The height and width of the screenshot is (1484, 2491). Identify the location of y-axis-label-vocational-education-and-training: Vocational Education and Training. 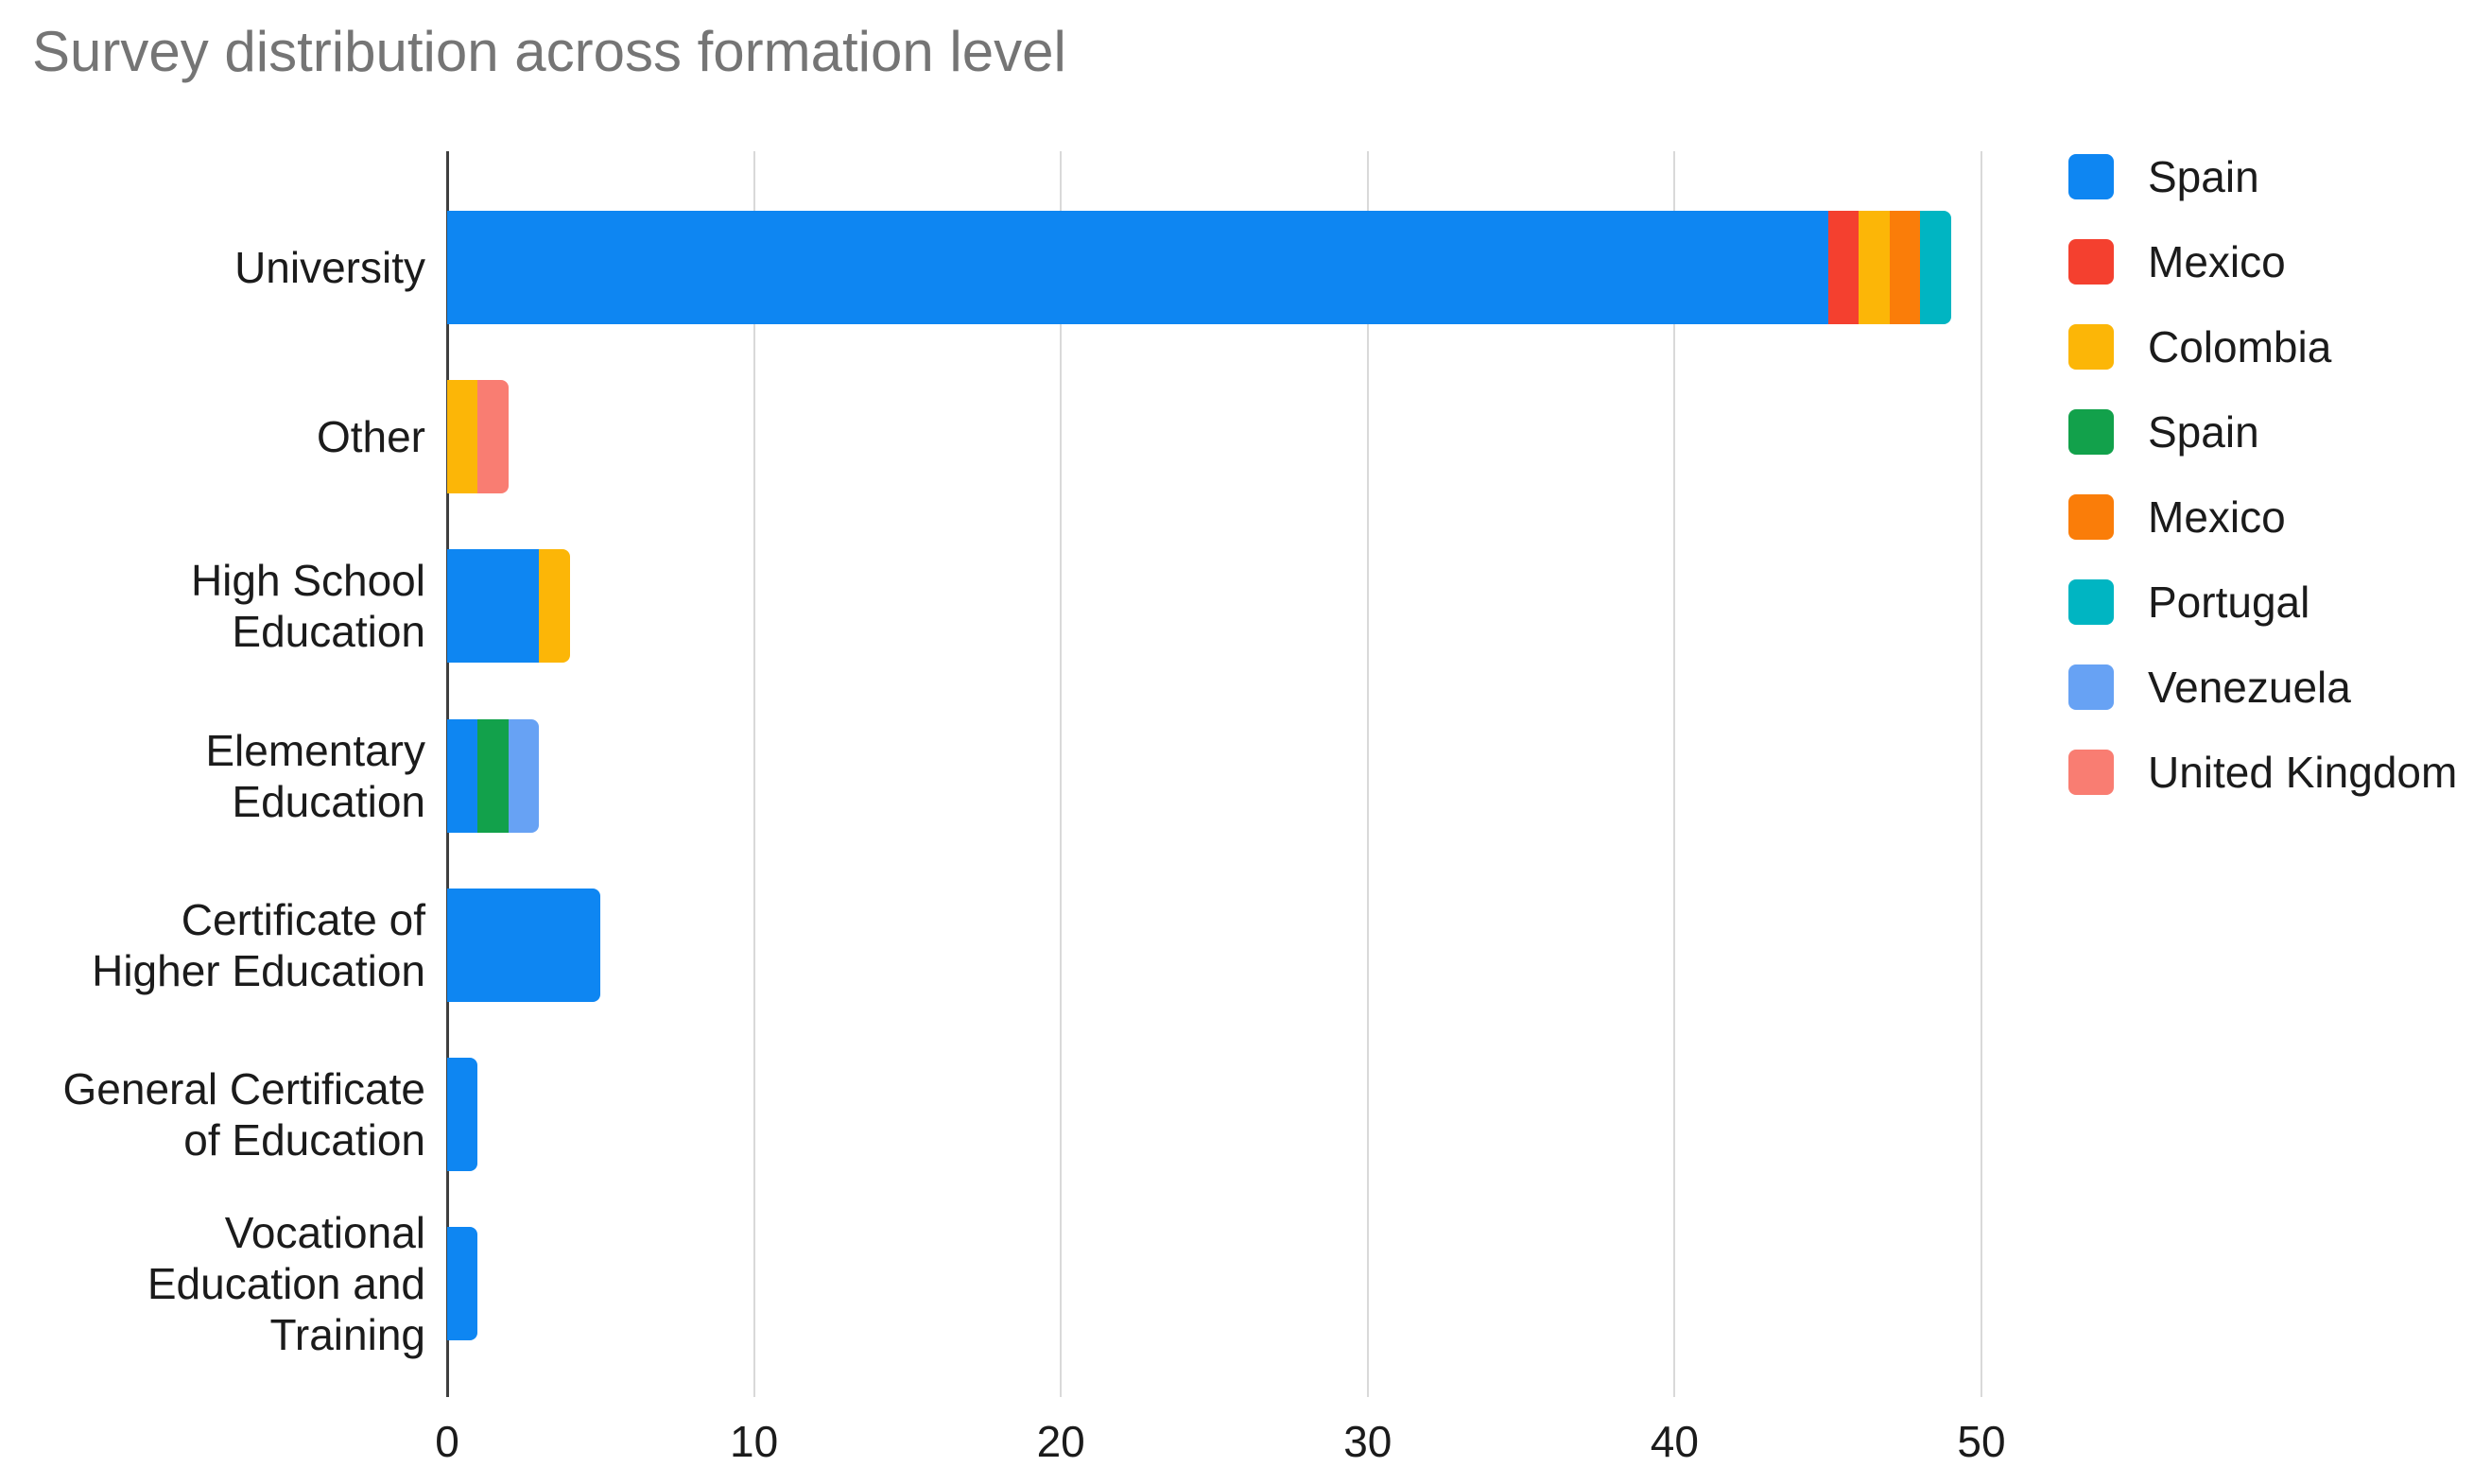
(286, 1284).